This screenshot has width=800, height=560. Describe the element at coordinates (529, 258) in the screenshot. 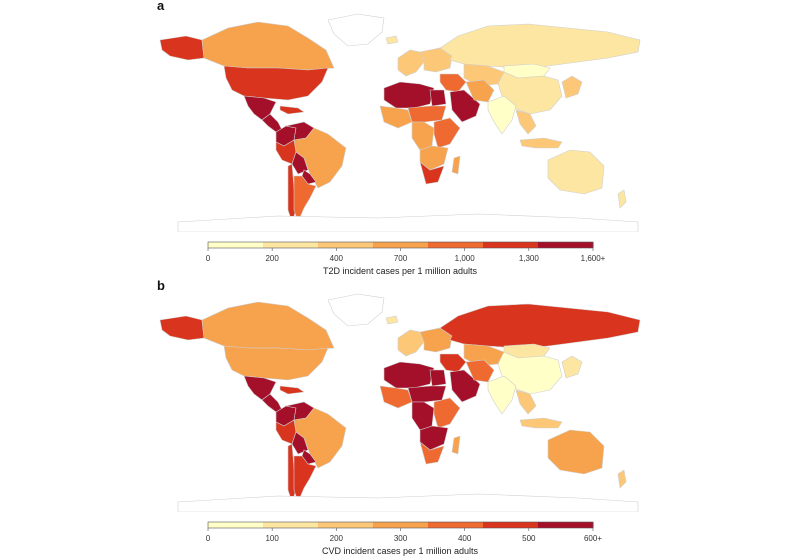

I see `legend-tick-label: 1,300` at that location.